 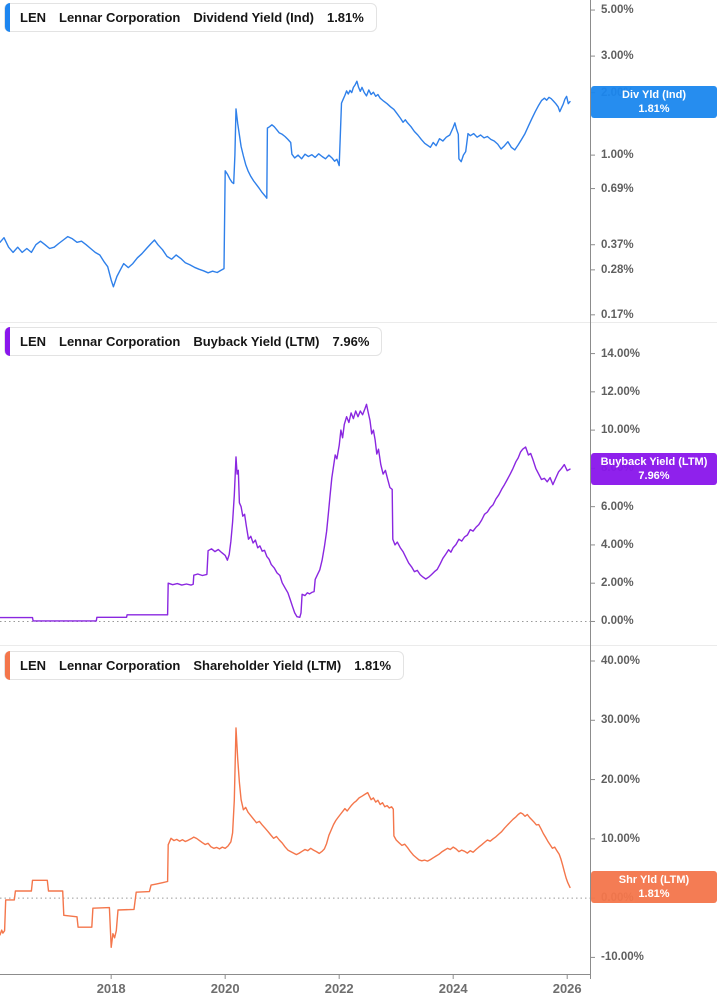 I want to click on y-axis-label: 1.00%, so click(x=617, y=155).